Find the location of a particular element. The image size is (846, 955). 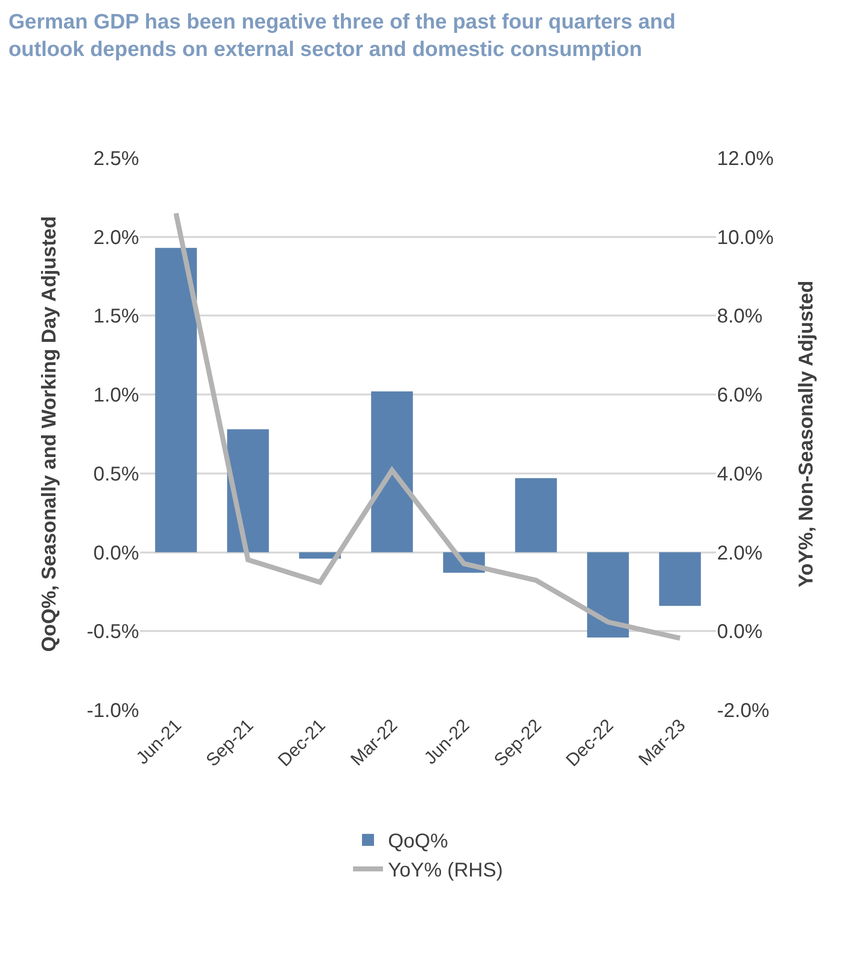

y2-tick-label: 6.0% is located at coordinates (740, 395).